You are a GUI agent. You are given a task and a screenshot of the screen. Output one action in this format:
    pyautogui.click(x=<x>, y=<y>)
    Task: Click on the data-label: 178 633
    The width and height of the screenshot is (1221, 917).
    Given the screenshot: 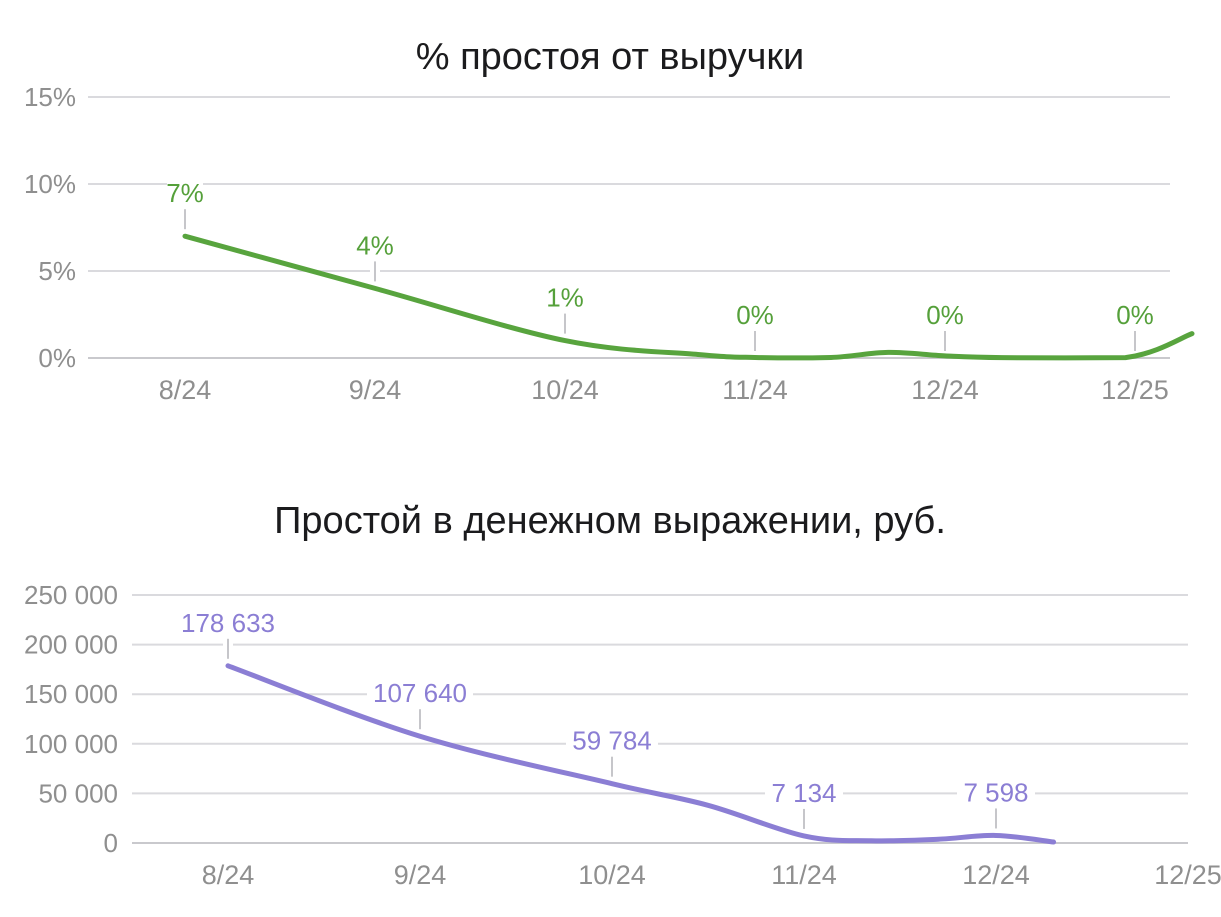 What is the action you would take?
    pyautogui.click(x=228, y=623)
    